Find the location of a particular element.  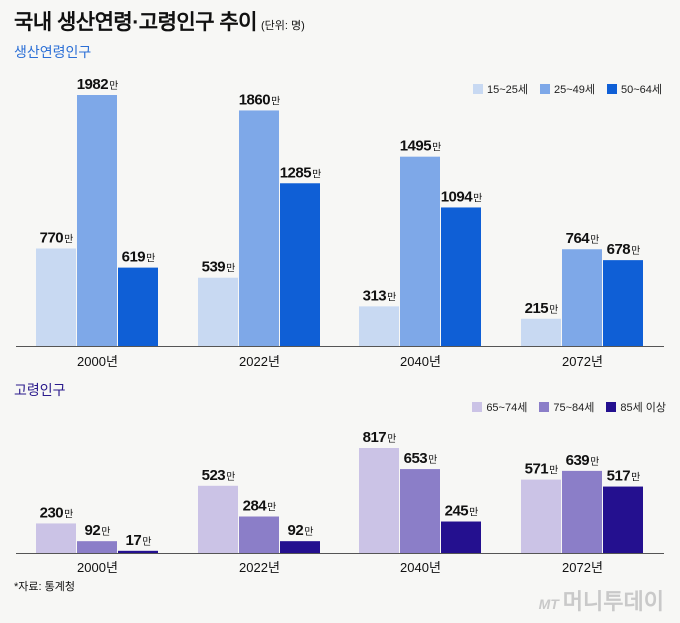

legend-item-65-74: 65~74세 is located at coordinates (499, 407).